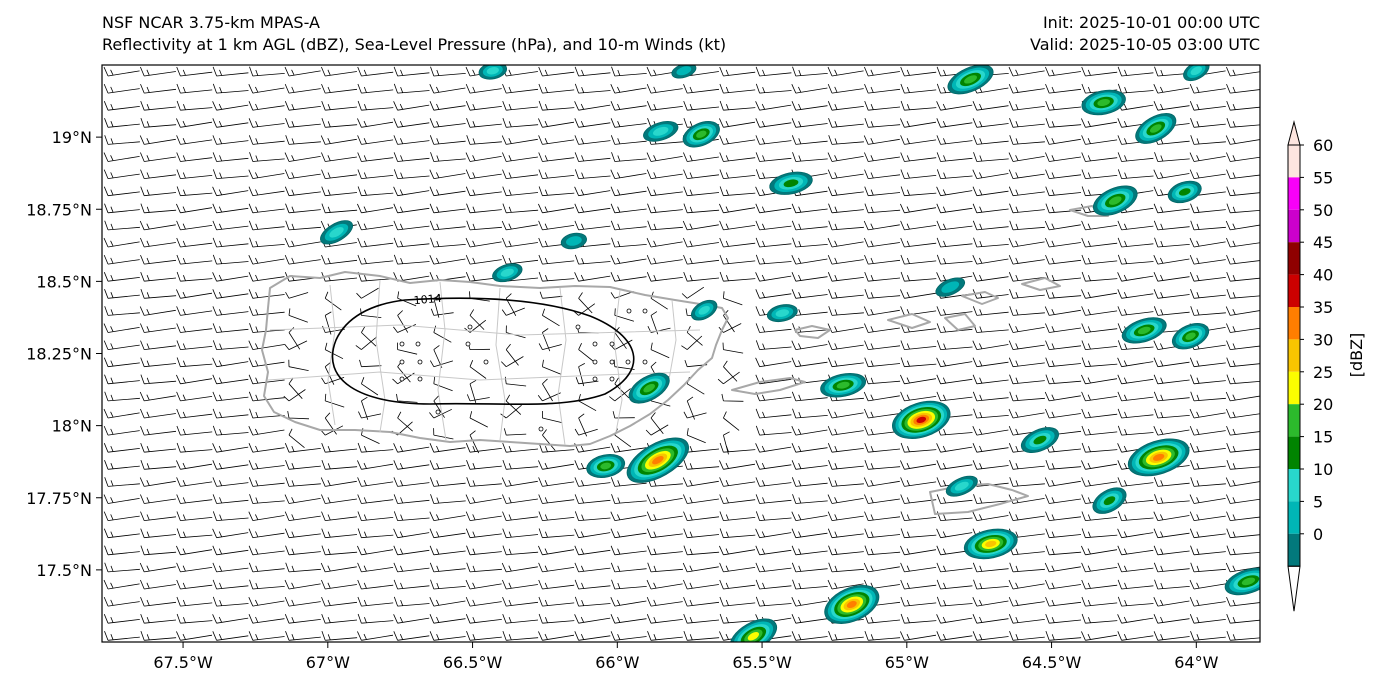 This screenshot has height=687, width=1378. Describe the element at coordinates (907, 662) in the screenshot. I see `lon-tick-label: 65°W` at that location.